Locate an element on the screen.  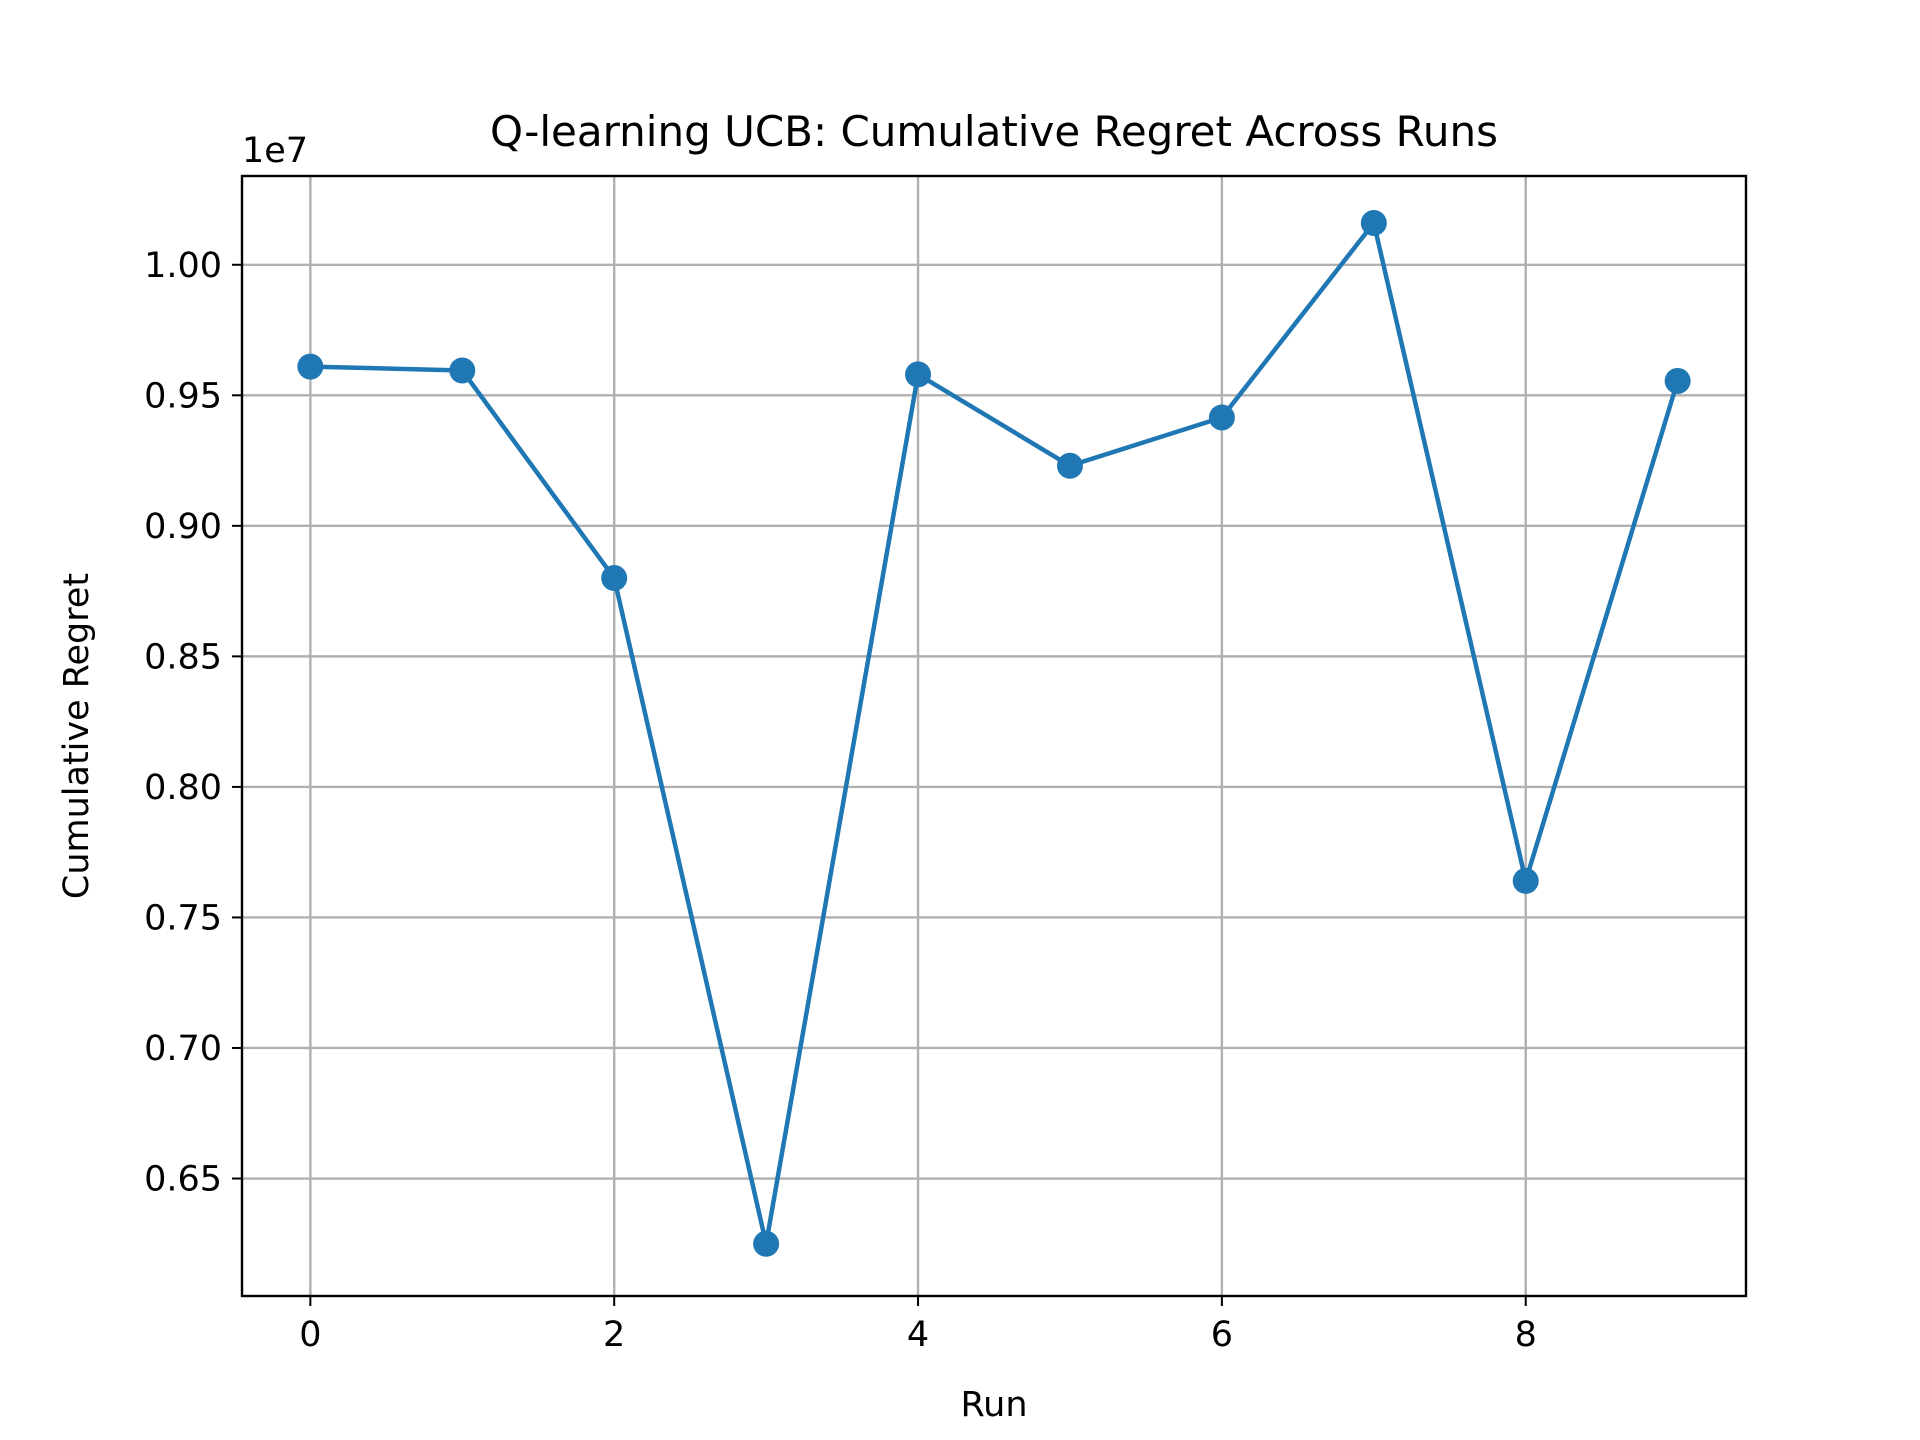
y-tick-label: 0.75 is located at coordinates (183, 918).